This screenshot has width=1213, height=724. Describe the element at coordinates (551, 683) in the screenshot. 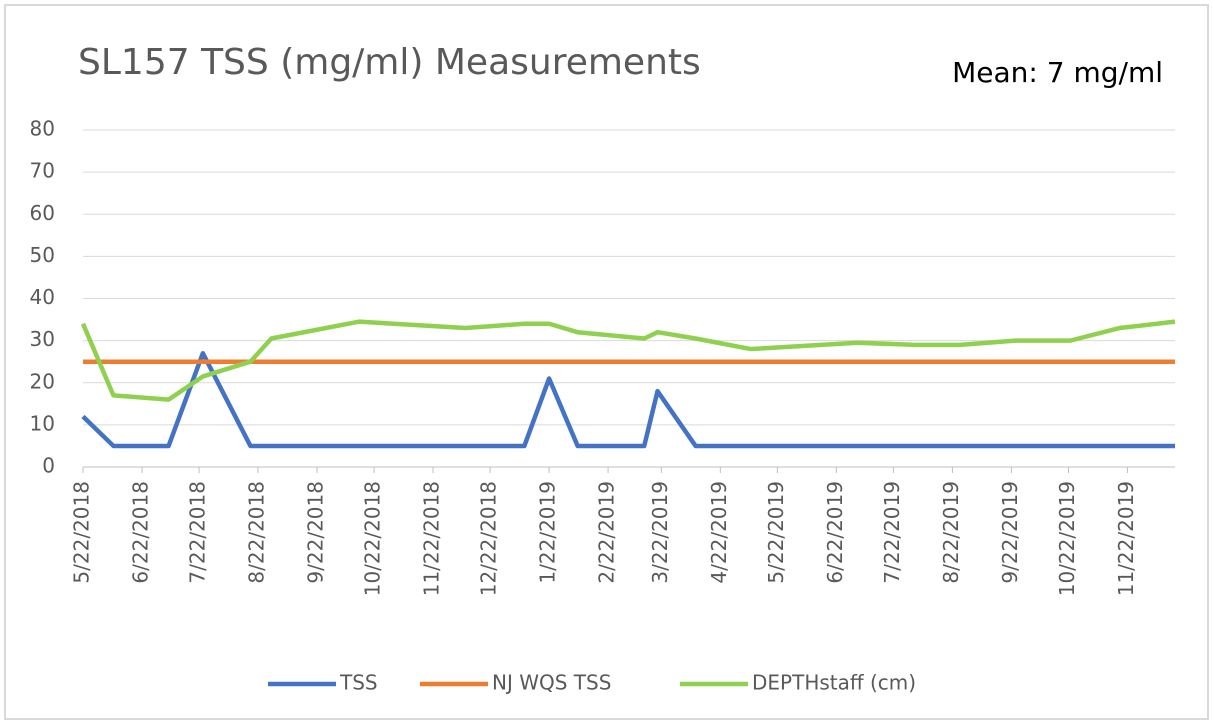

I see `legend-label: NJ WQS TSS` at that location.